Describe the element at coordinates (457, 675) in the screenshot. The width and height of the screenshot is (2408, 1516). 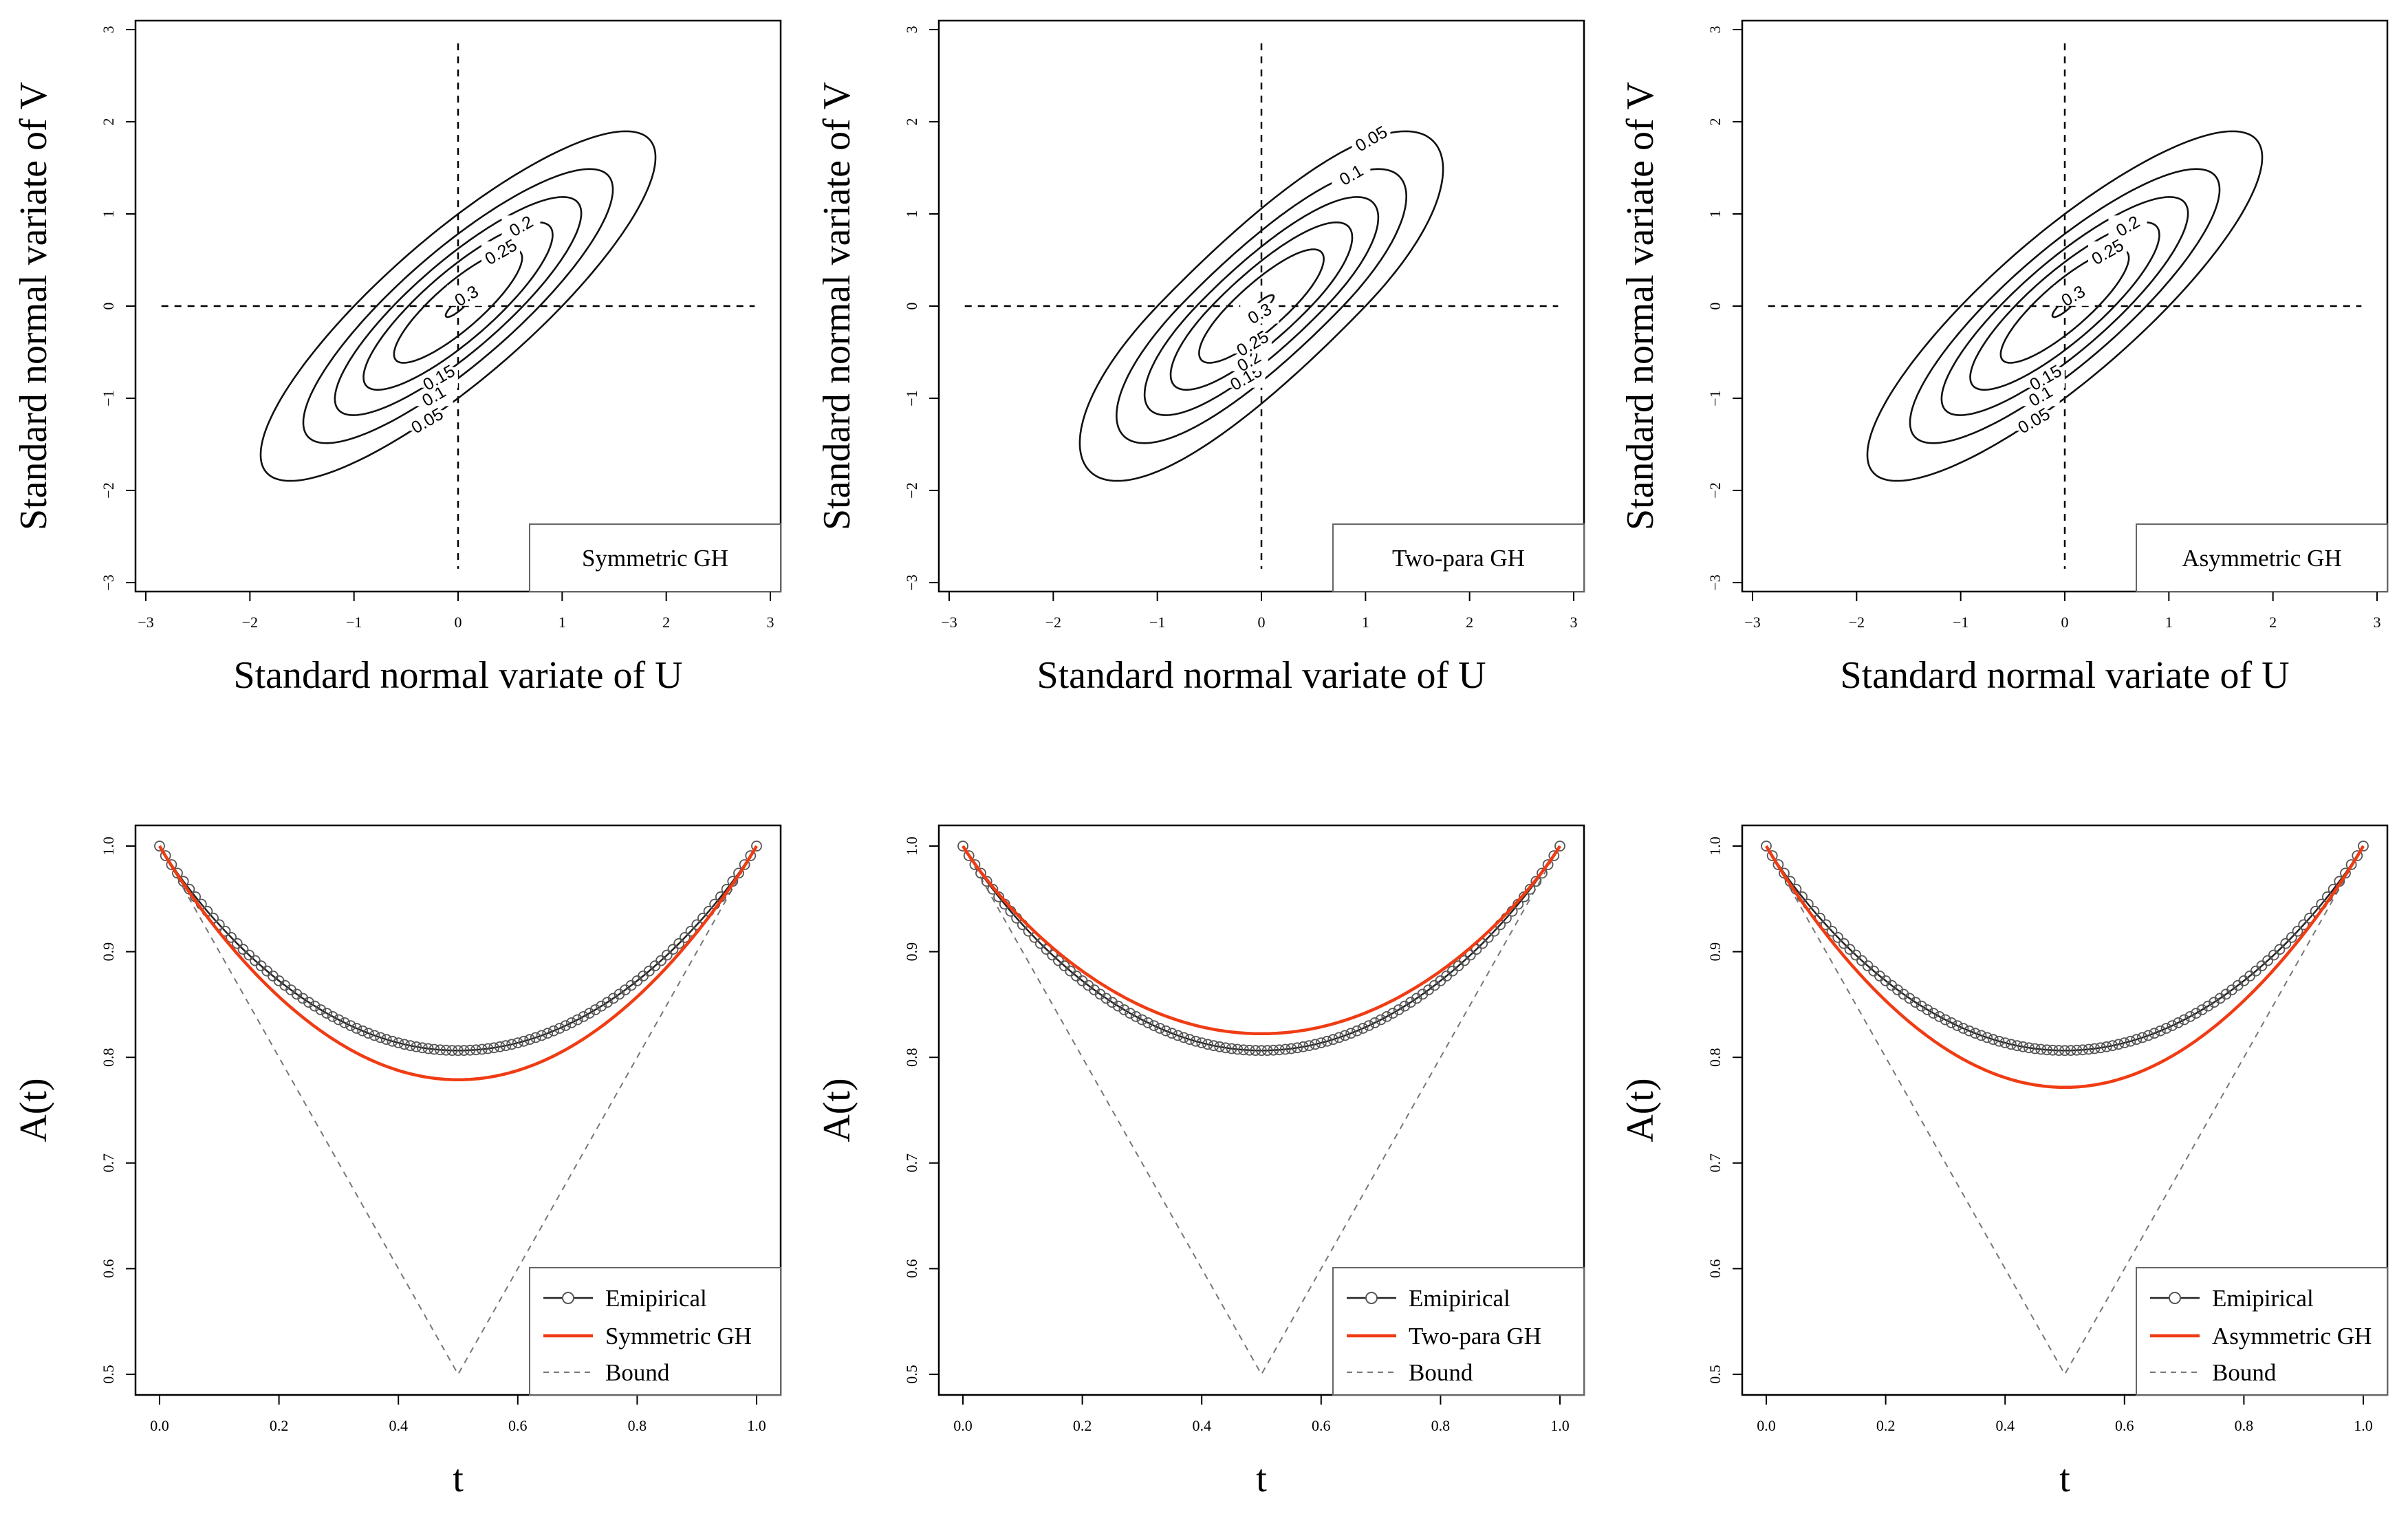
I see `x-axis-label: Standard normal variate of U` at that location.